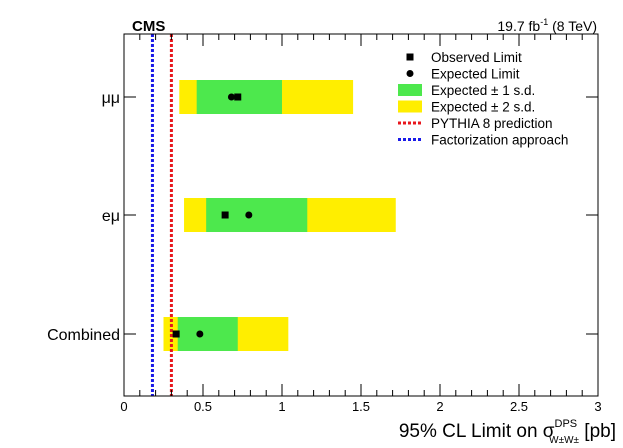 The image size is (623, 448). Describe the element at coordinates (361, 406) in the screenshot. I see `x-tick-label-3: 1.5` at that location.